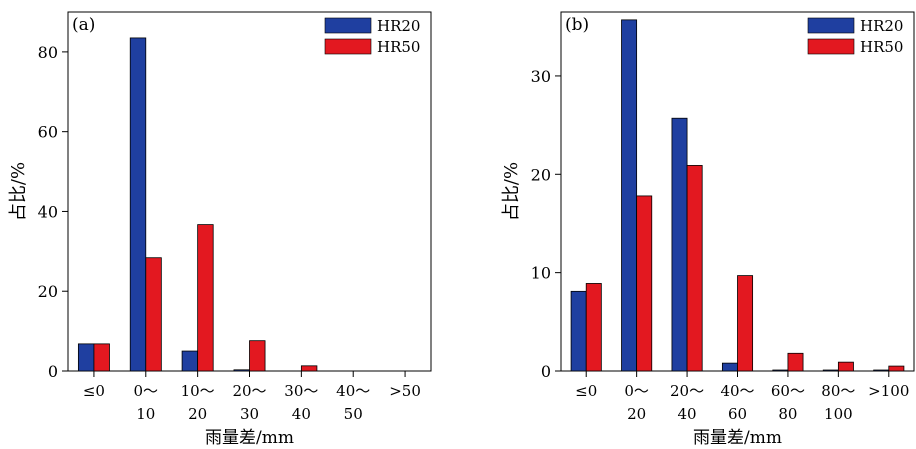 This screenshot has width=916, height=449. I want to click on panel-a-x-tick-label: 30～, so click(301, 391).